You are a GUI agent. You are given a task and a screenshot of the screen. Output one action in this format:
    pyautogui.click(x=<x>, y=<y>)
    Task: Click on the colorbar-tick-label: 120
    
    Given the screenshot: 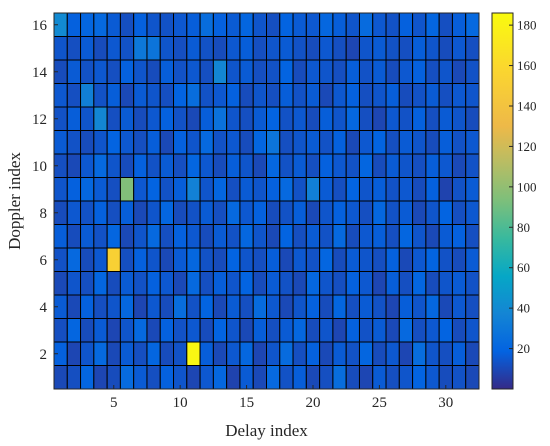 What is the action you would take?
    pyautogui.click(x=527, y=146)
    